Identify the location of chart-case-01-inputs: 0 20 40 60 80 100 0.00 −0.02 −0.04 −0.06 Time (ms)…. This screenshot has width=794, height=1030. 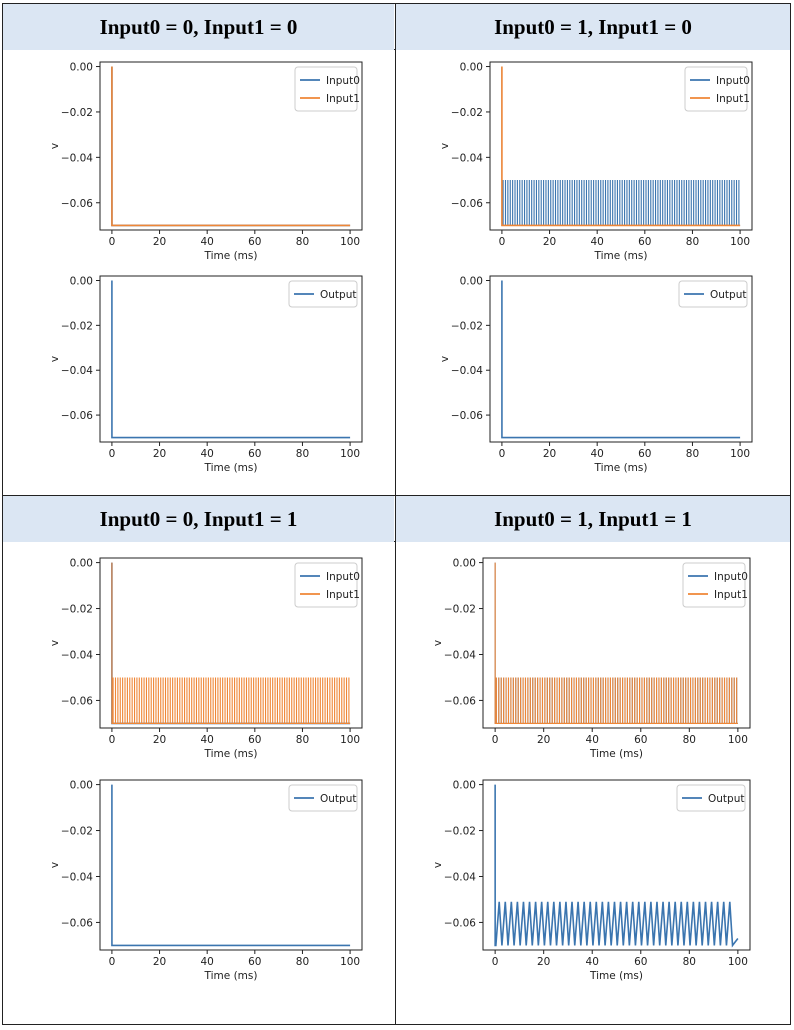
(202, 660).